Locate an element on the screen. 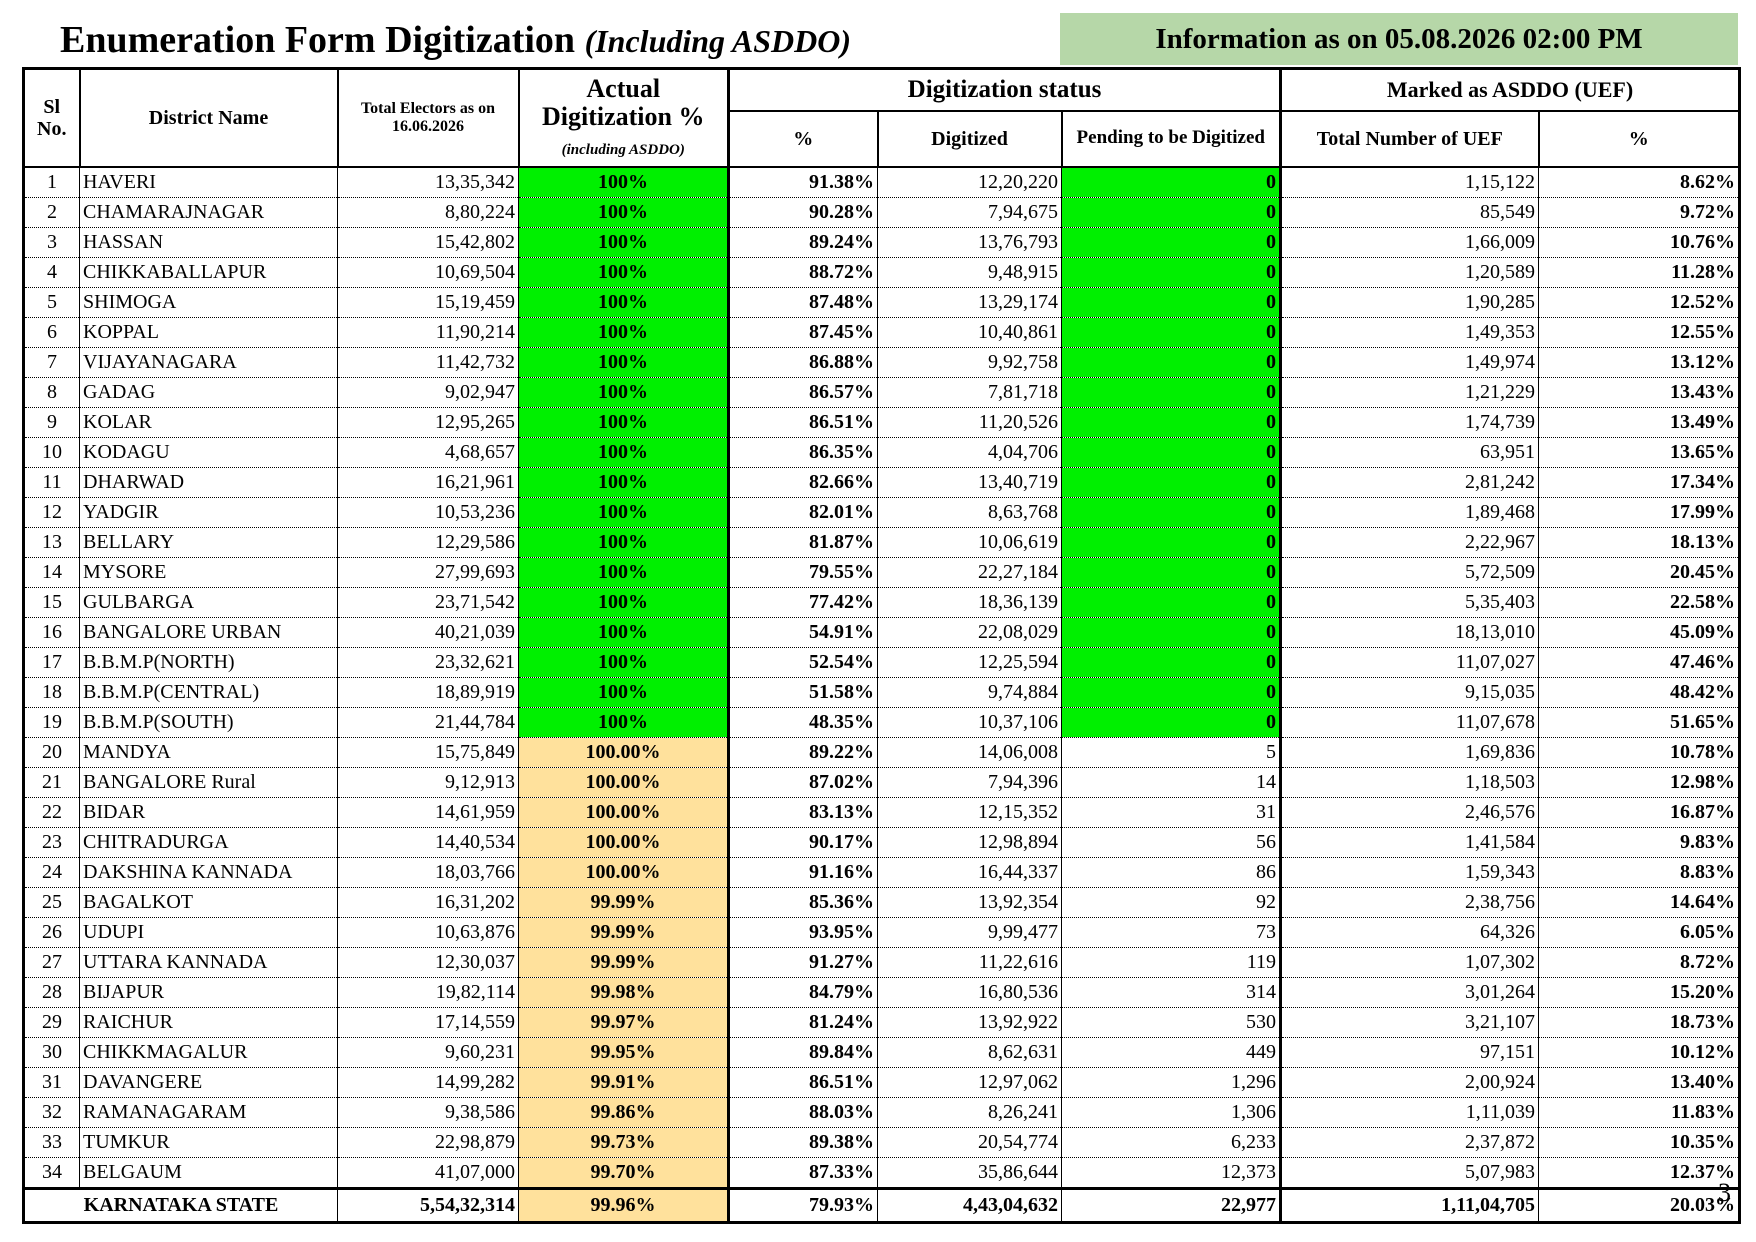 Image resolution: width=1756 pixels, height=1242 pixels. table-cell: 51.65% is located at coordinates (1639, 722).